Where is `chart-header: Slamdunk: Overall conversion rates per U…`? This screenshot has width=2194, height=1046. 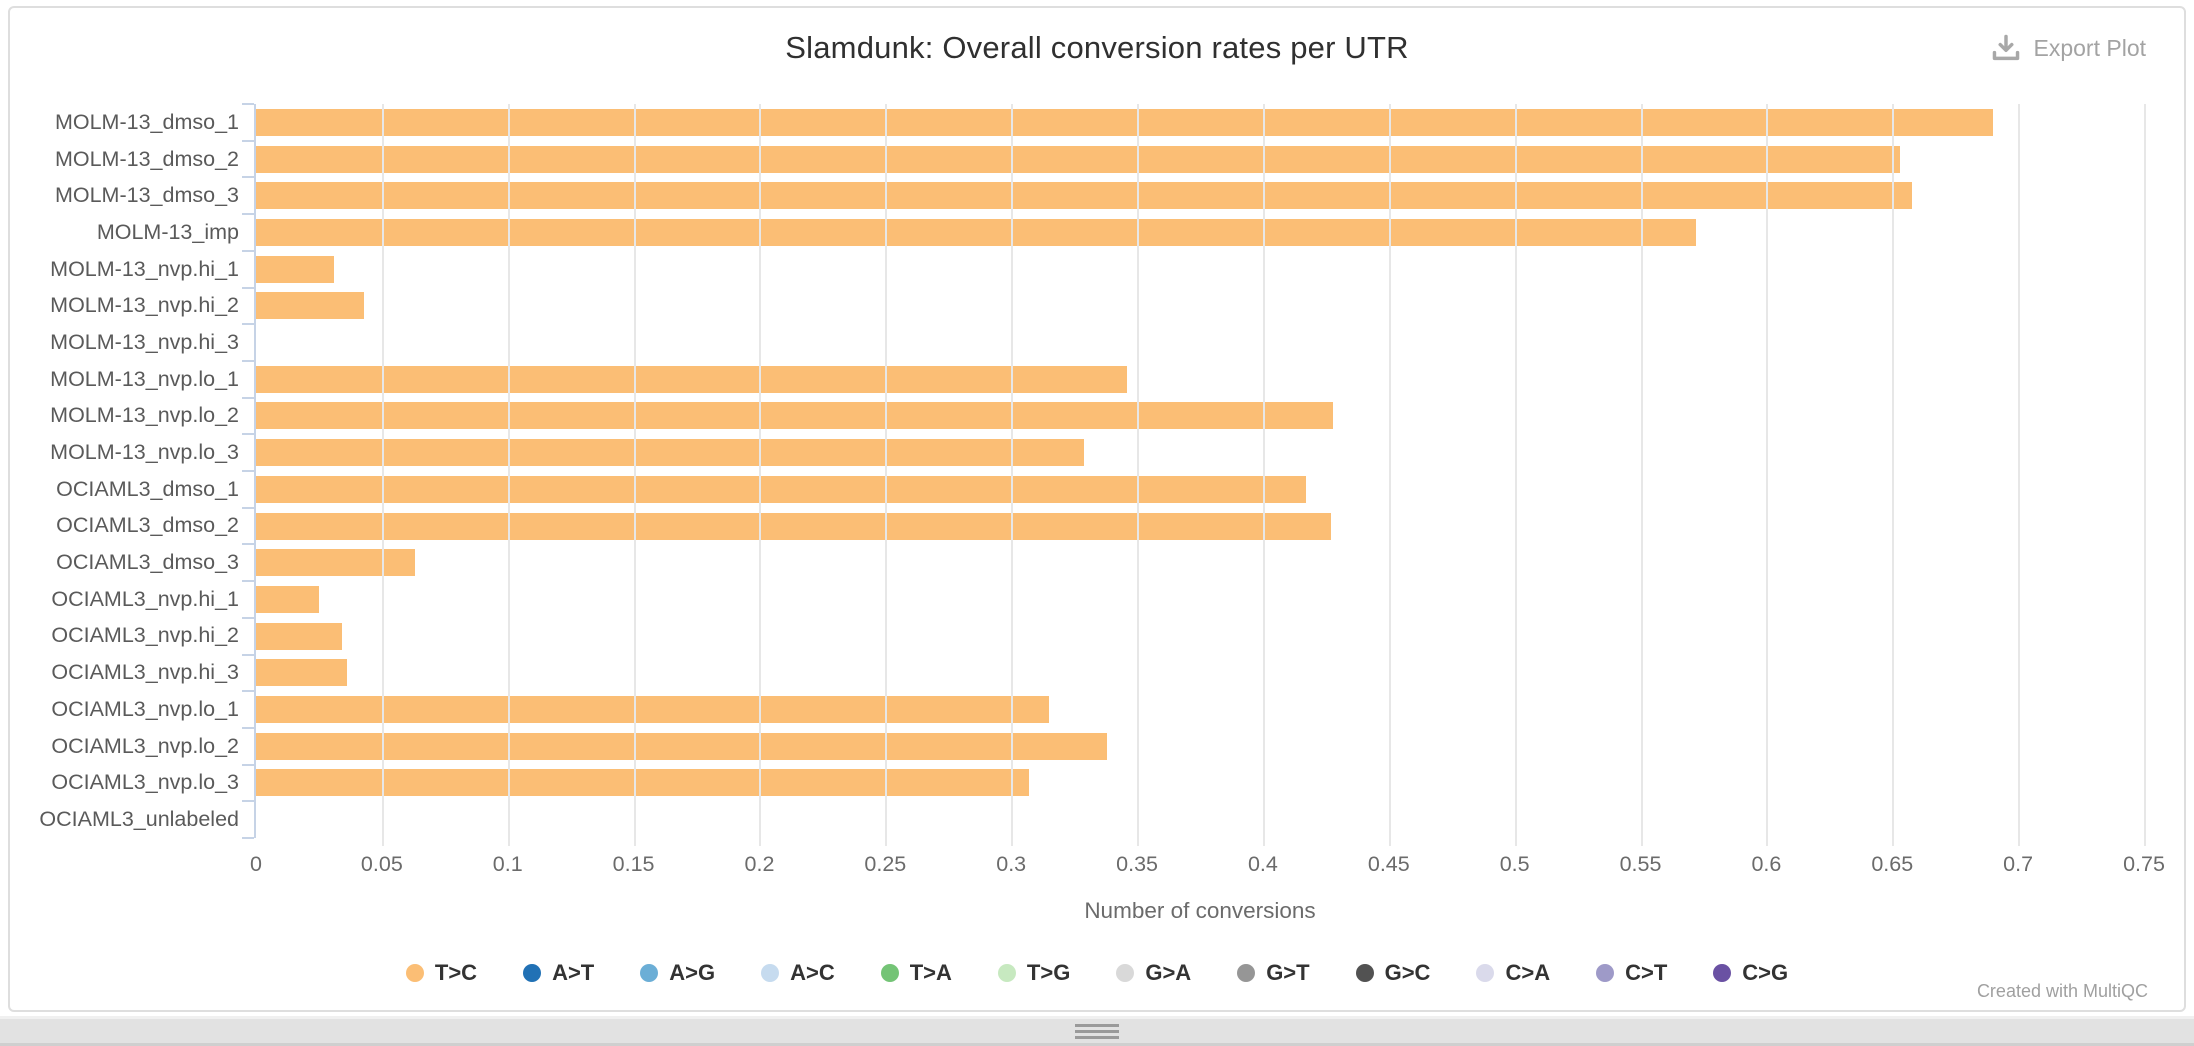
chart-header: Slamdunk: Overall conversion rates per U… is located at coordinates (1097, 45).